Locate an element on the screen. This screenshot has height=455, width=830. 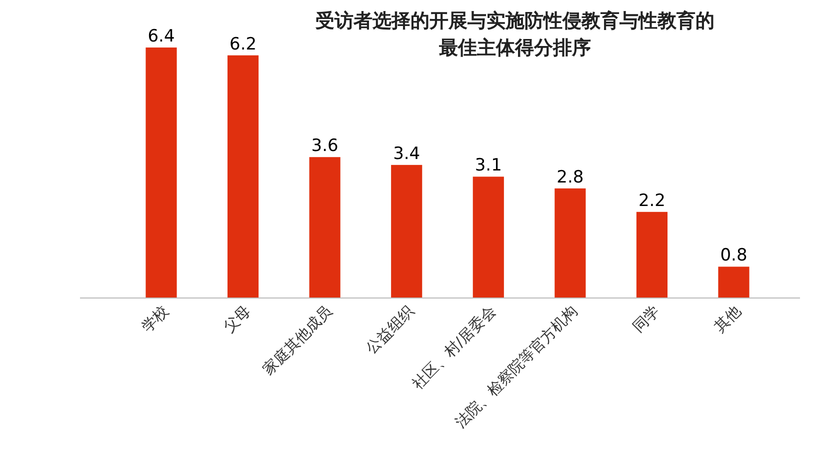
data-label: 3.6 is located at coordinates (324, 146).